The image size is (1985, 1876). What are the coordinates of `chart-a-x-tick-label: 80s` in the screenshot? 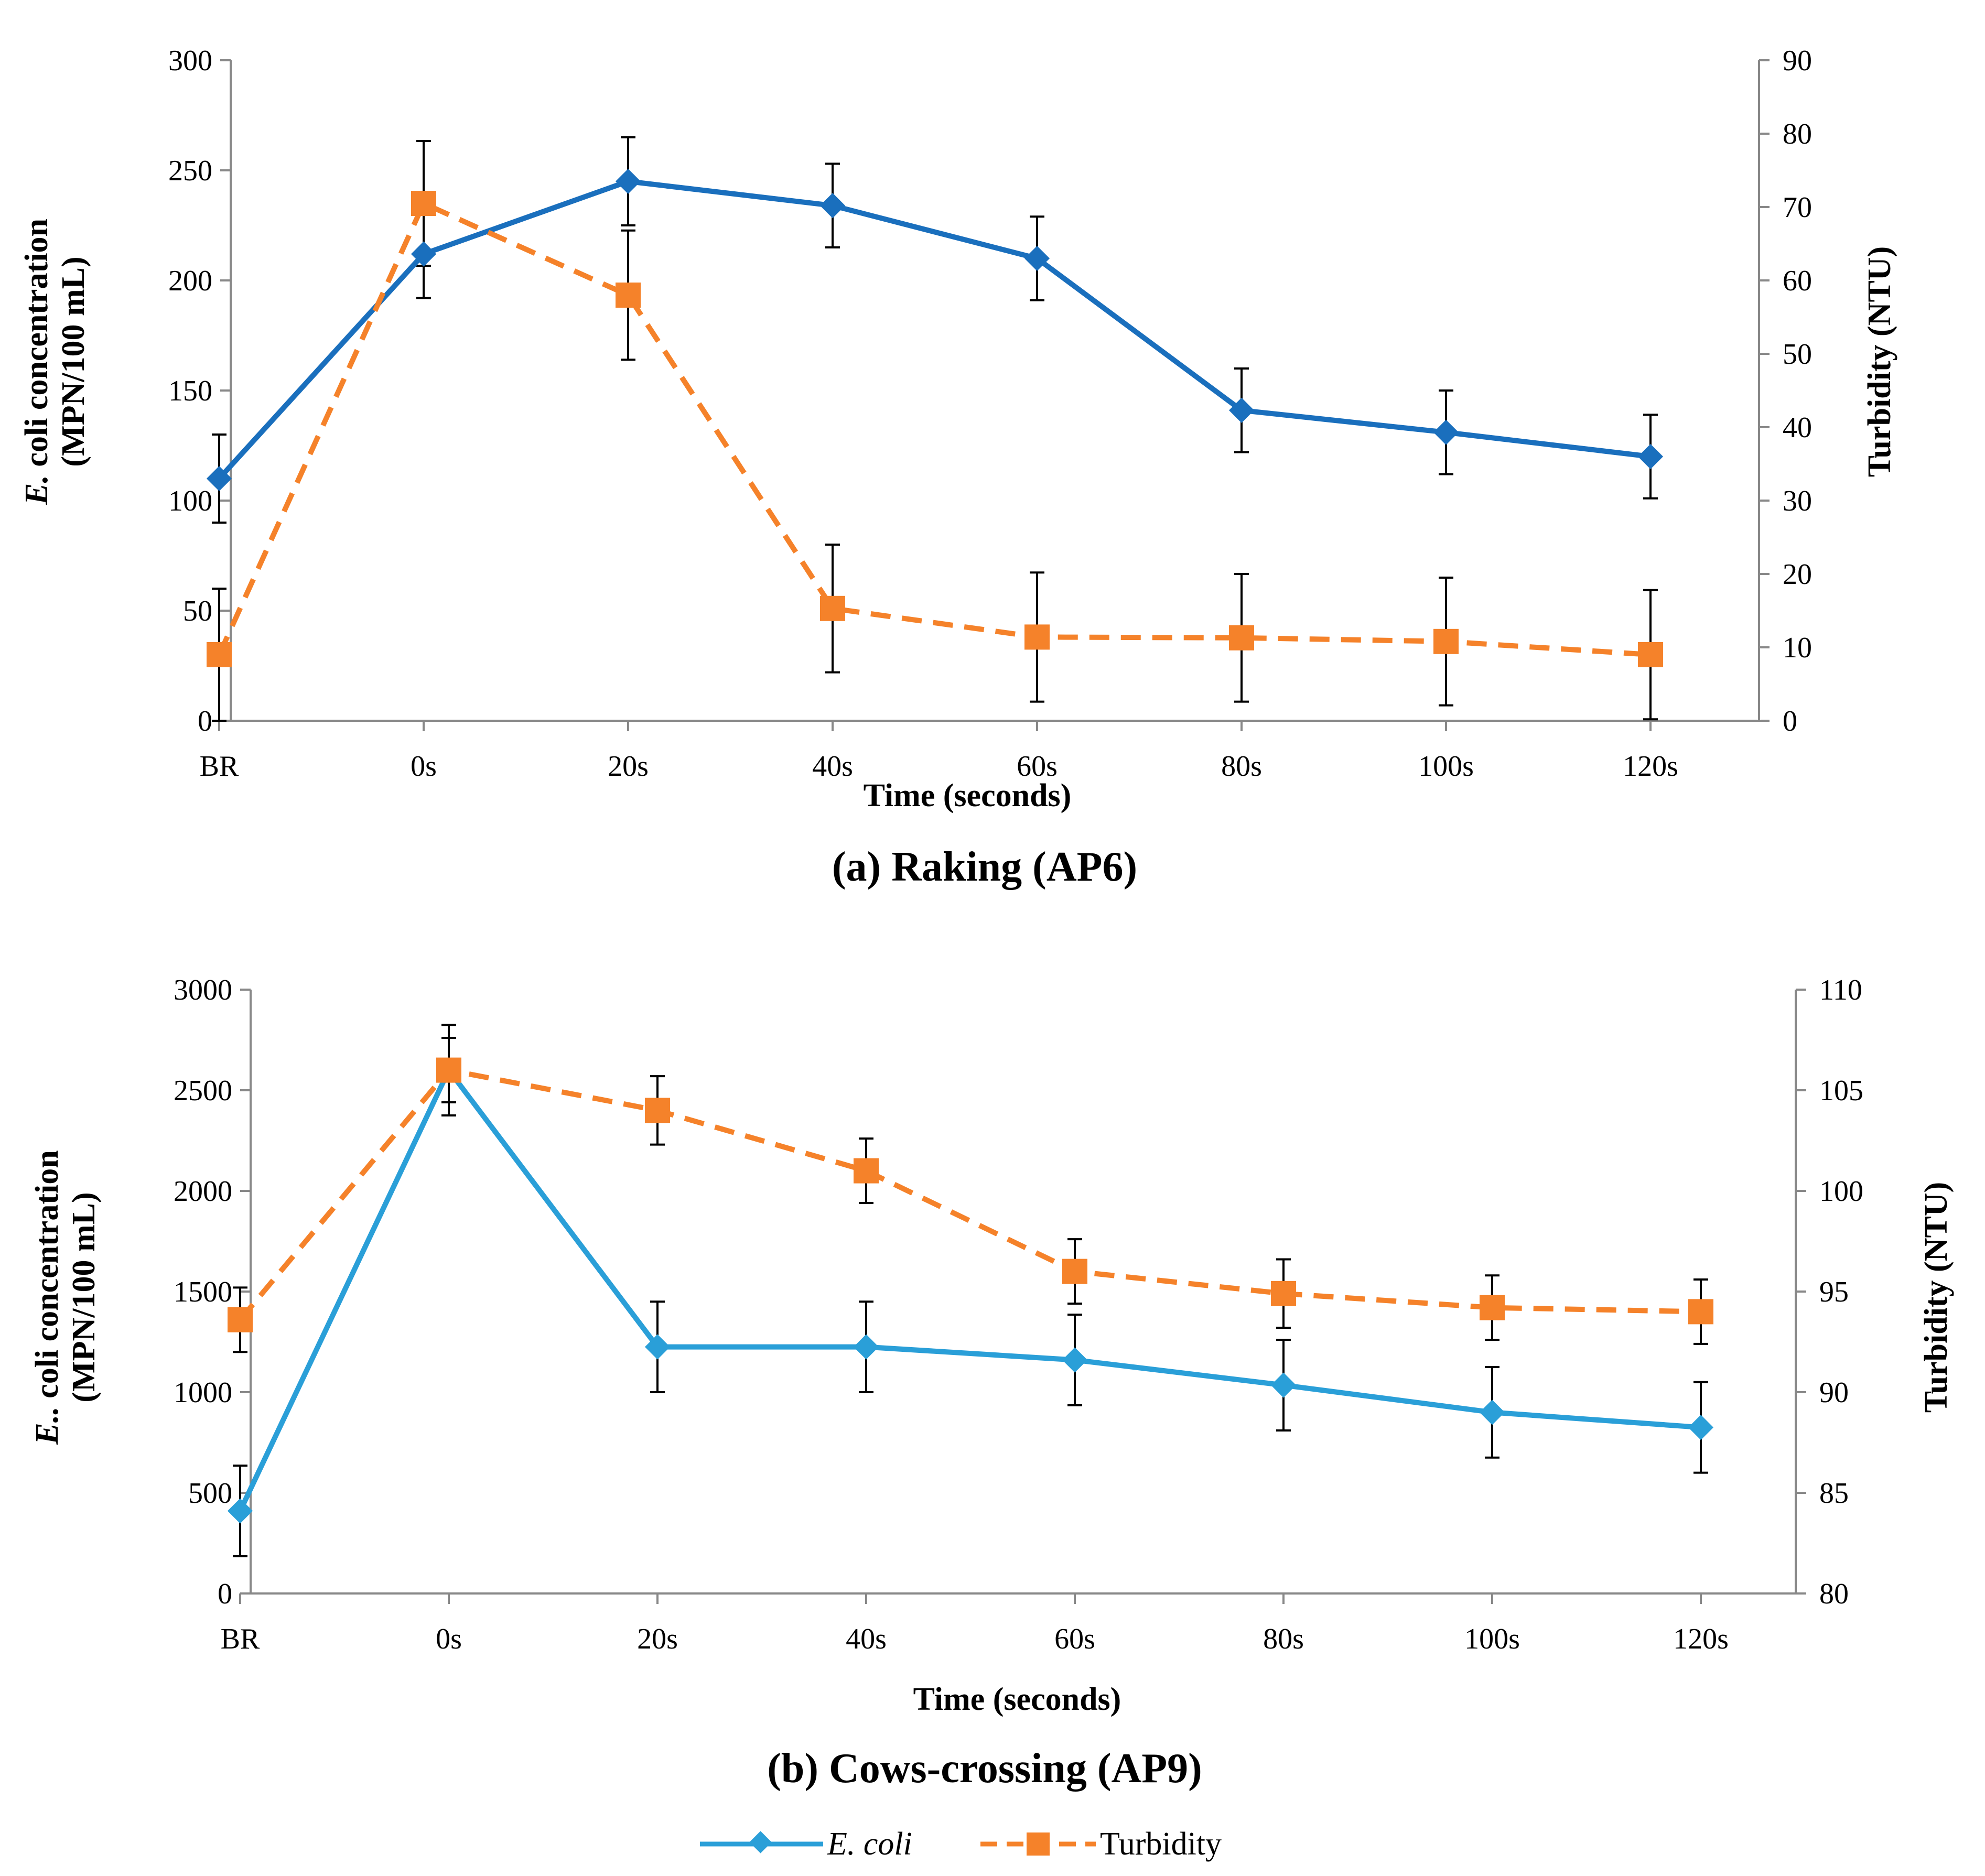 It's located at (1241, 766).